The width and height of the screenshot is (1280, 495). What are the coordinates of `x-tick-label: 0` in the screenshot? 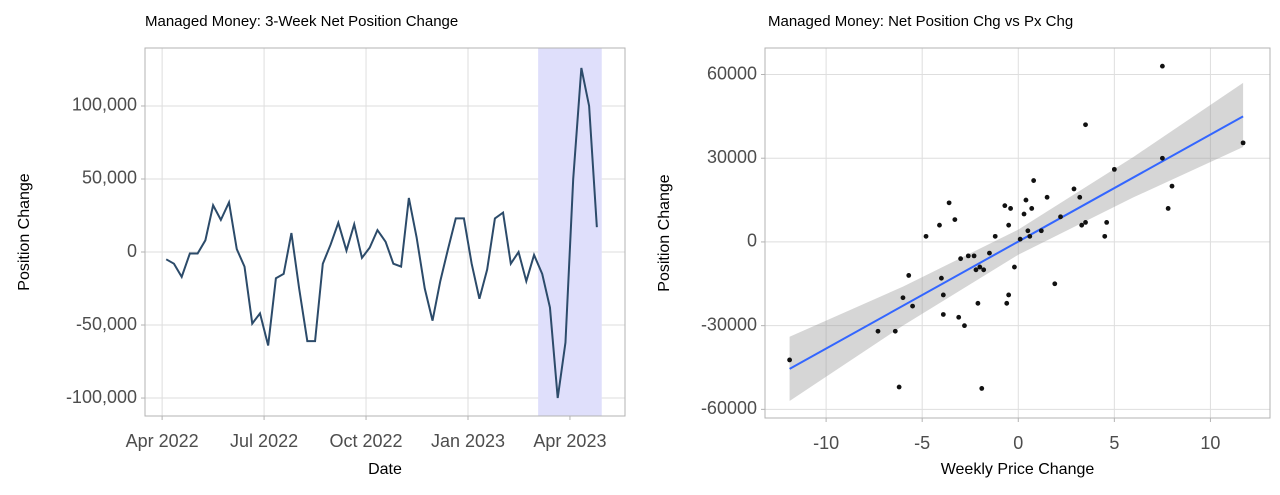 It's located at (1018, 443).